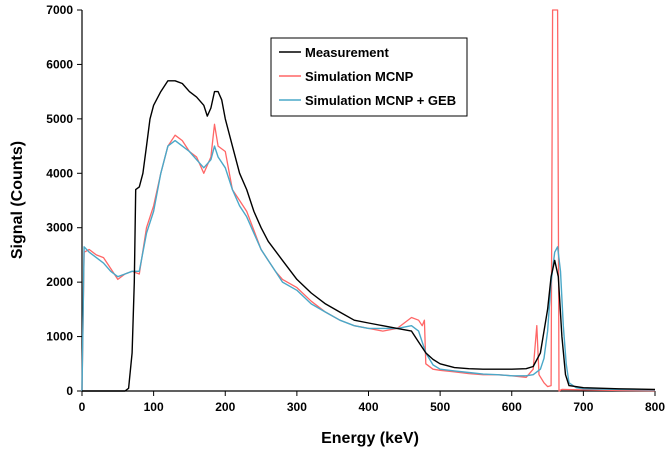 The height and width of the screenshot is (450, 668). Describe the element at coordinates (440, 407) in the screenshot. I see `x-tick-label: 500` at that location.